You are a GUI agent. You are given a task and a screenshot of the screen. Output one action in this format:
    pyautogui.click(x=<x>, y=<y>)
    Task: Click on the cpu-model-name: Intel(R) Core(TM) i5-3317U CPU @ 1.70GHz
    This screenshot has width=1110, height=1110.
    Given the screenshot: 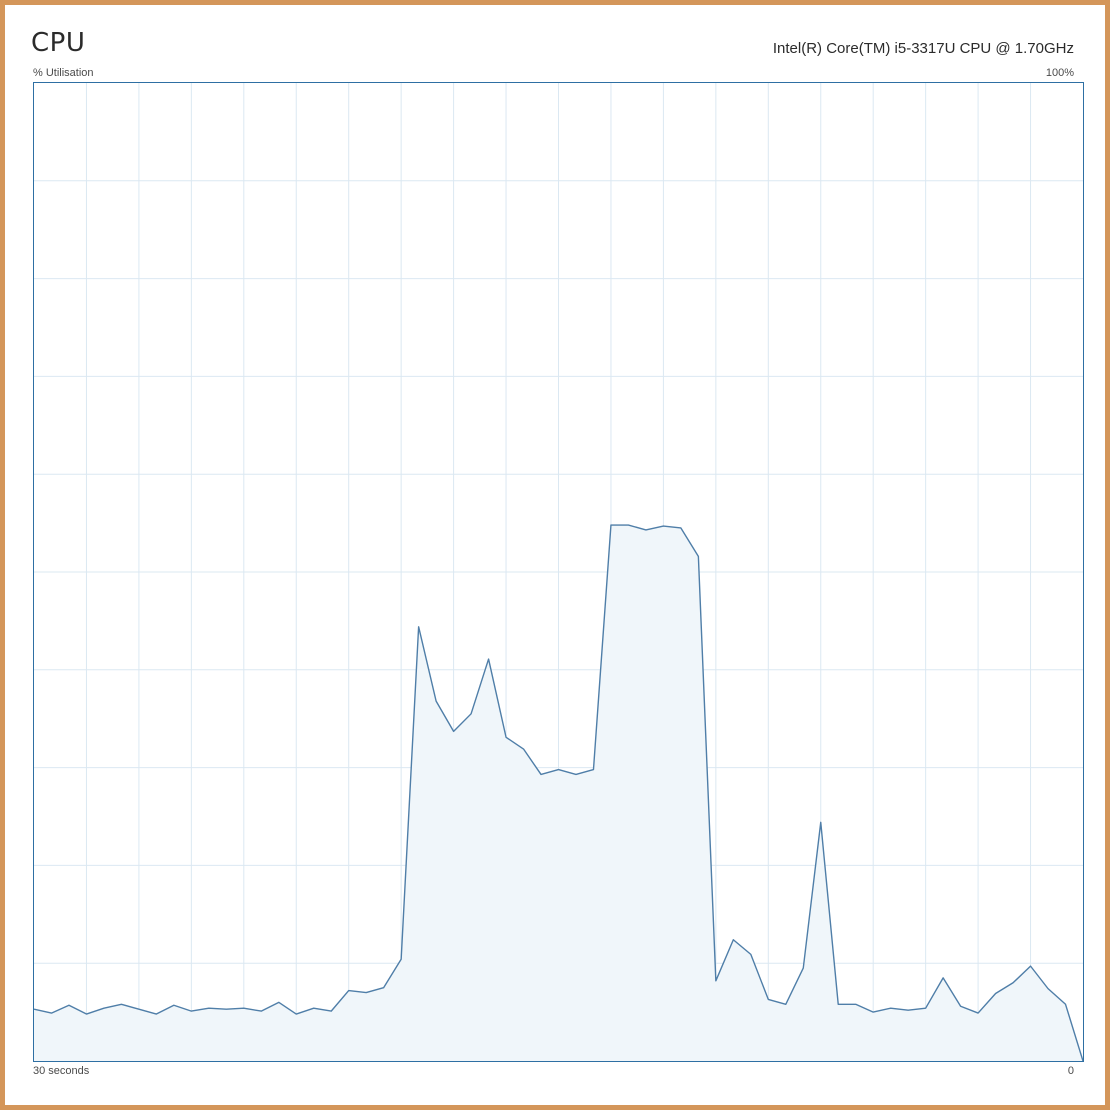 What is the action you would take?
    pyautogui.click(x=923, y=48)
    